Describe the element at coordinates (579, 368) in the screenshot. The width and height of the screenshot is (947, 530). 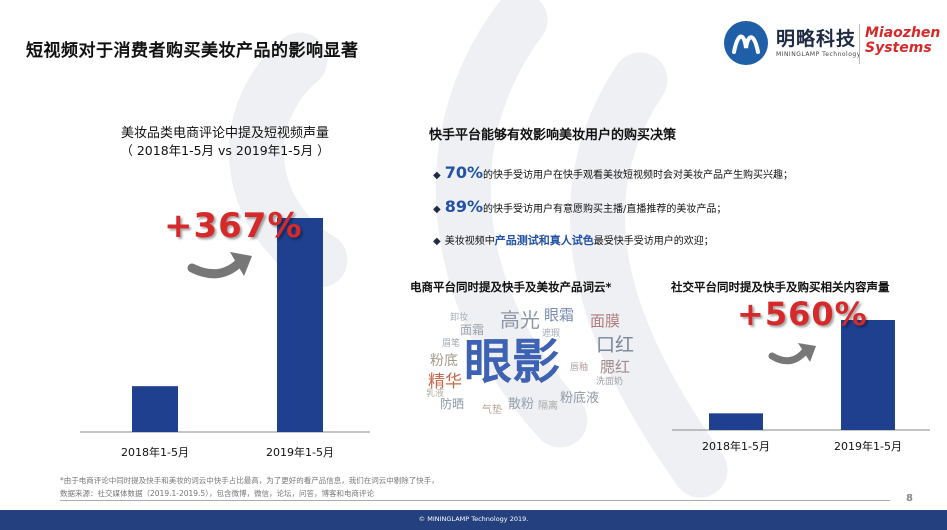
I see `word-cloud-word: 唇釉` at that location.